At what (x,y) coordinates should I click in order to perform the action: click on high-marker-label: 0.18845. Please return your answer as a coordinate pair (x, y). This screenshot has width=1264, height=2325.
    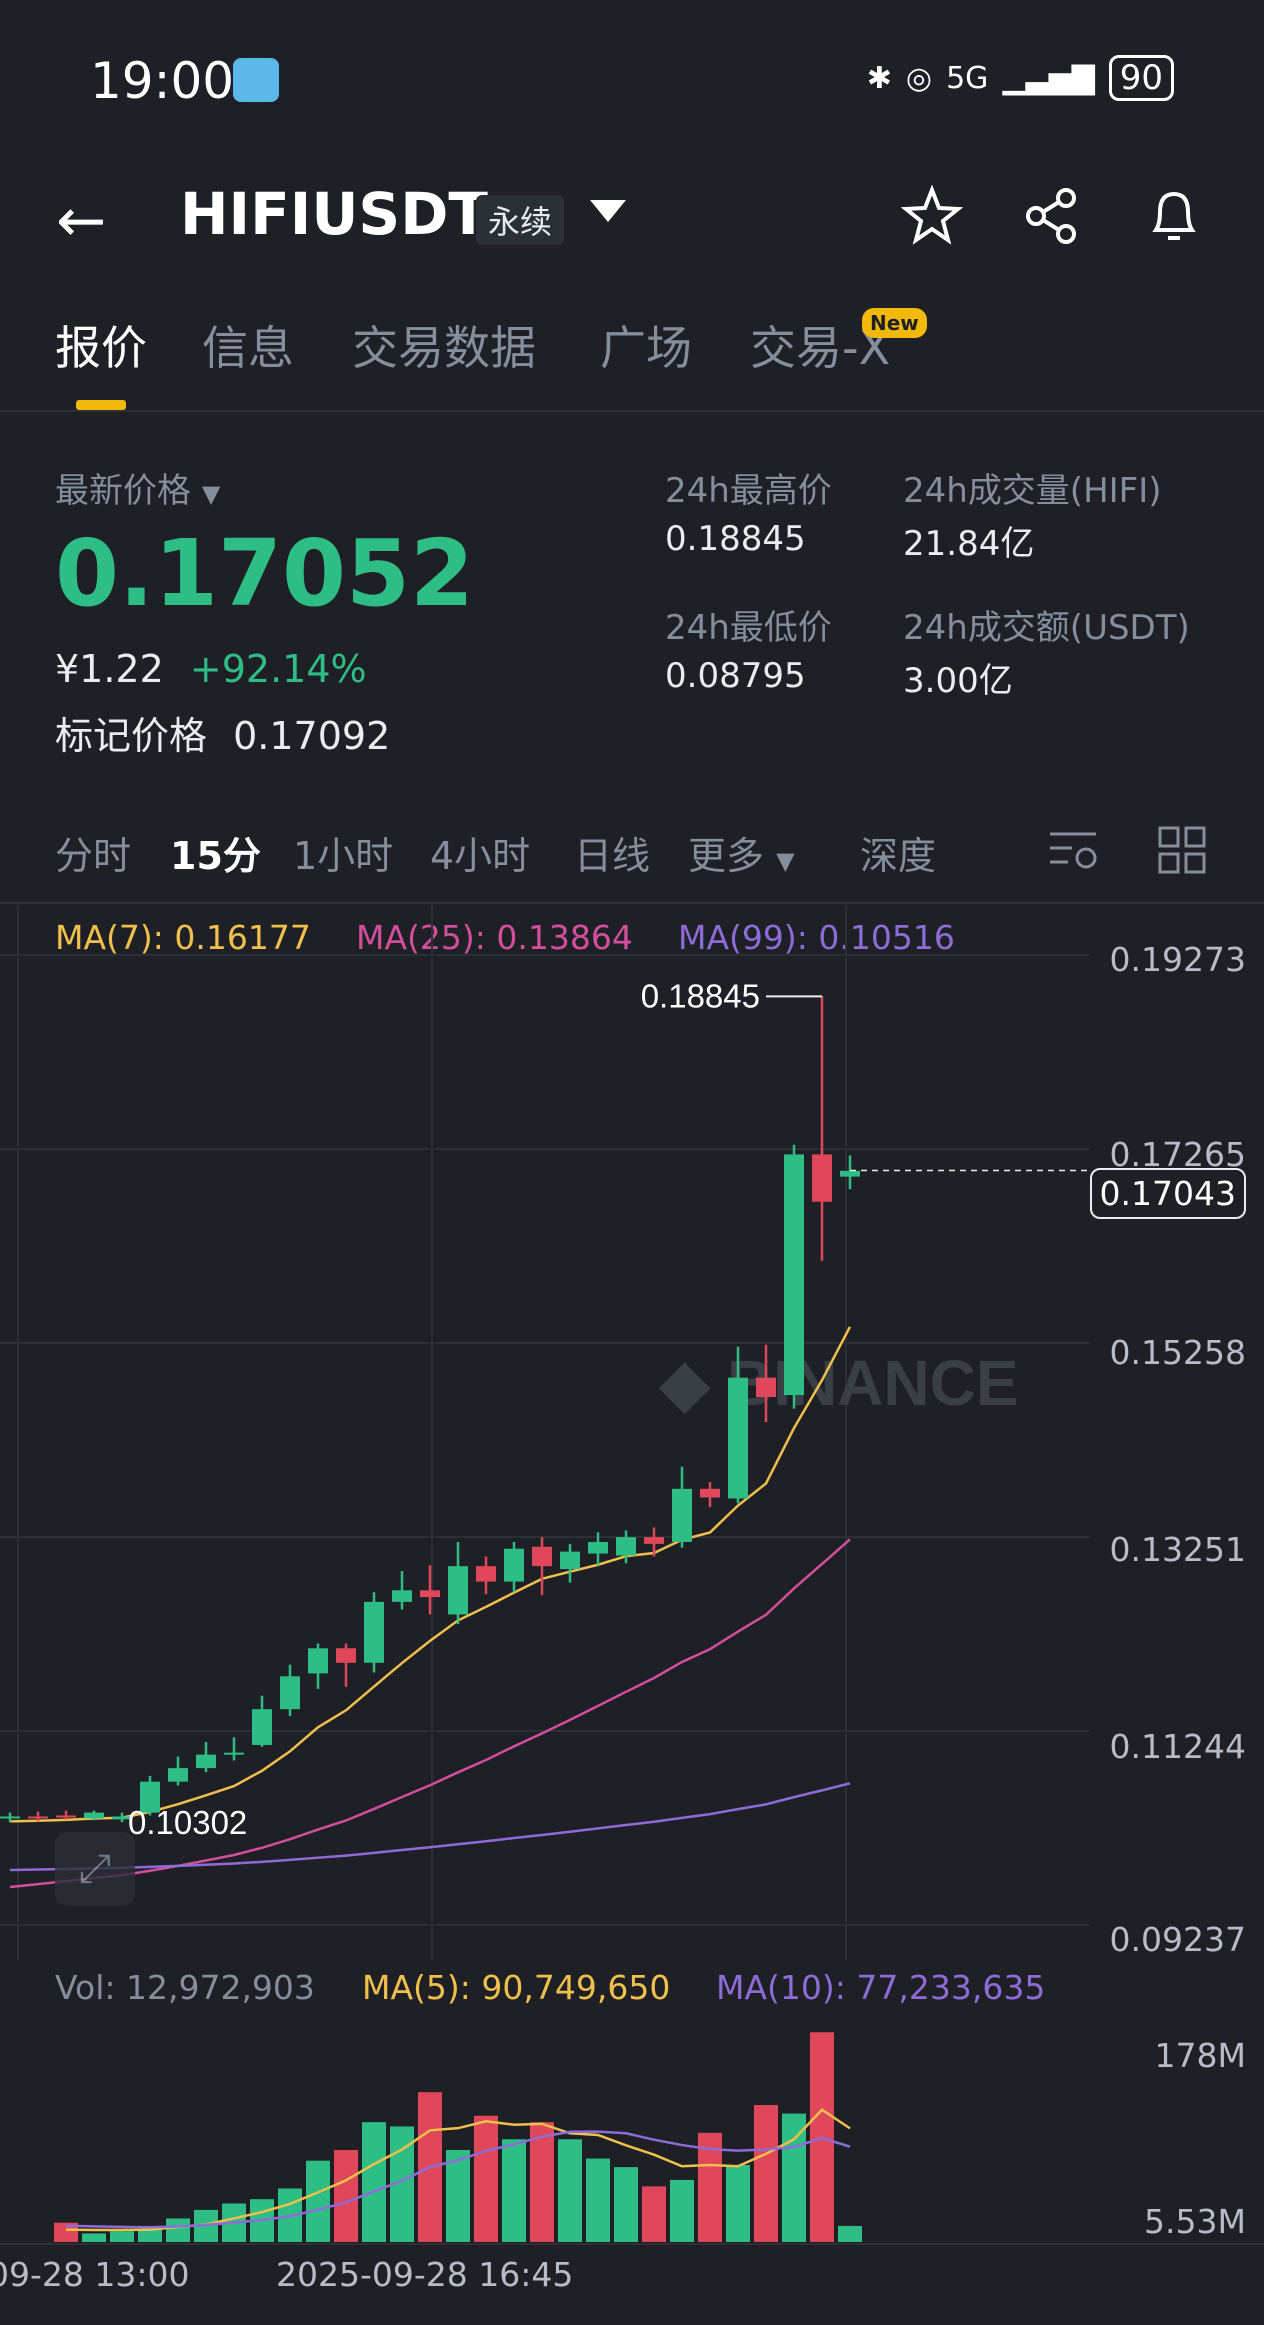
    Looking at the image, I should click on (700, 995).